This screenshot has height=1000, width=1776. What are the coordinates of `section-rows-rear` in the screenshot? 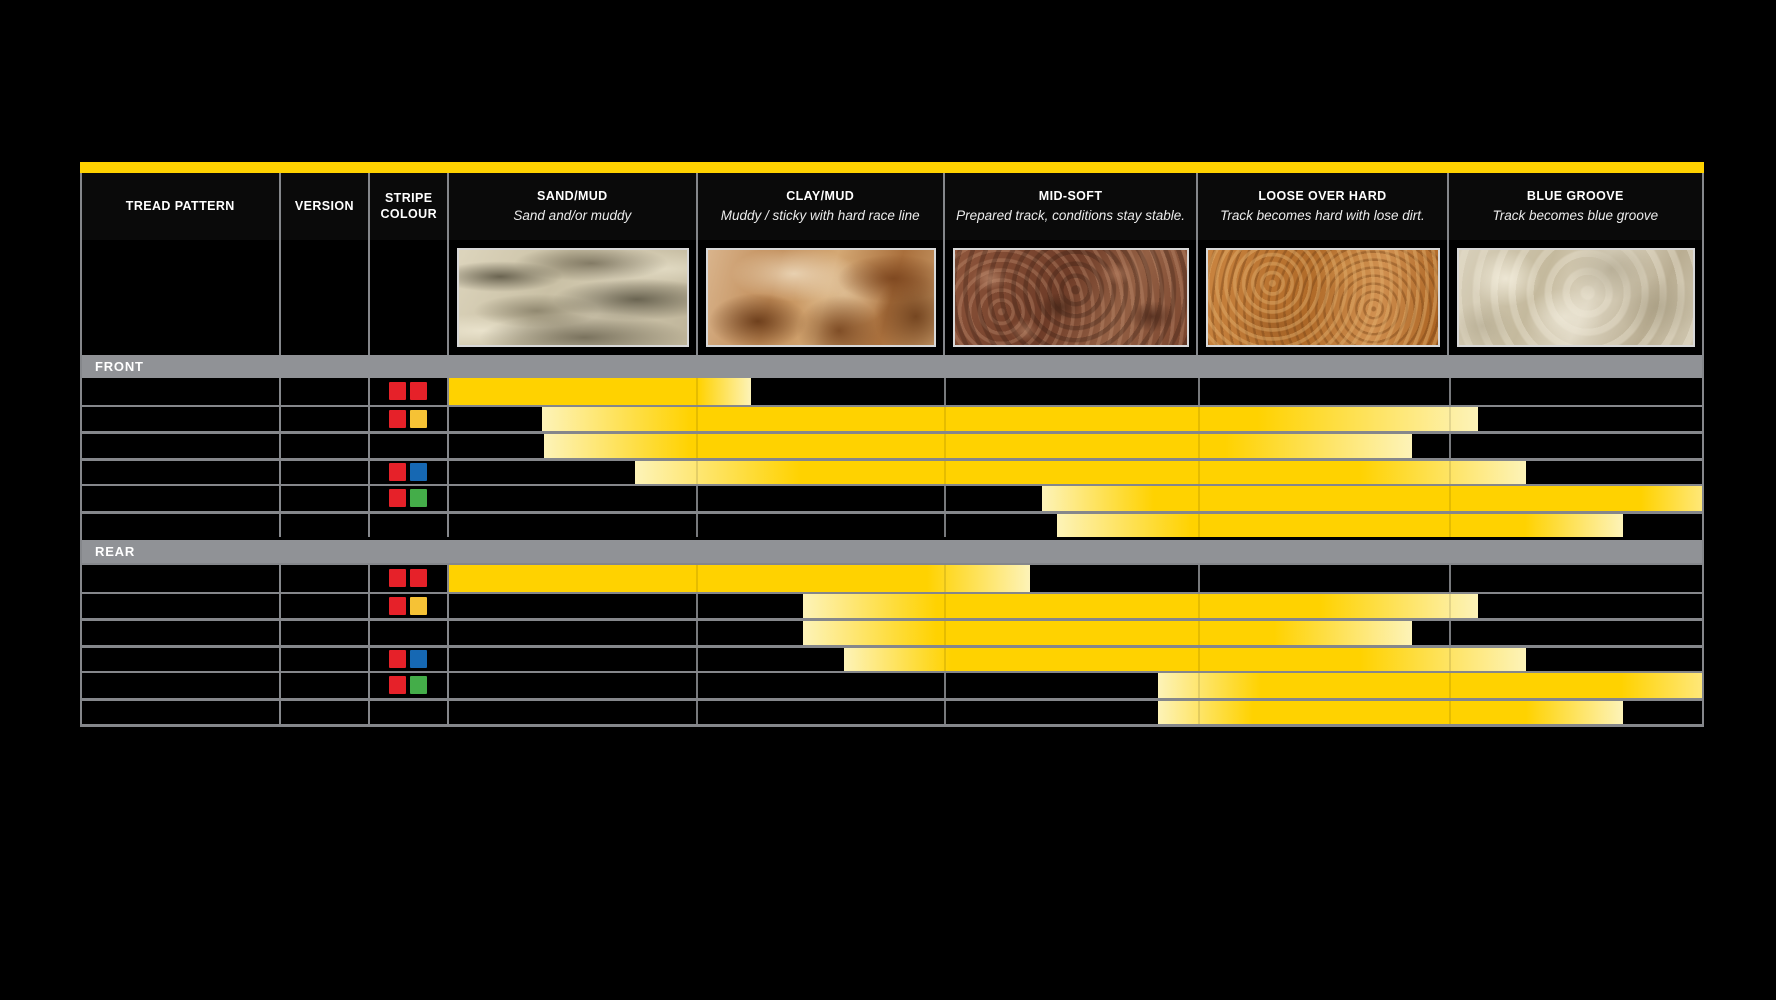 It's located at (892, 643).